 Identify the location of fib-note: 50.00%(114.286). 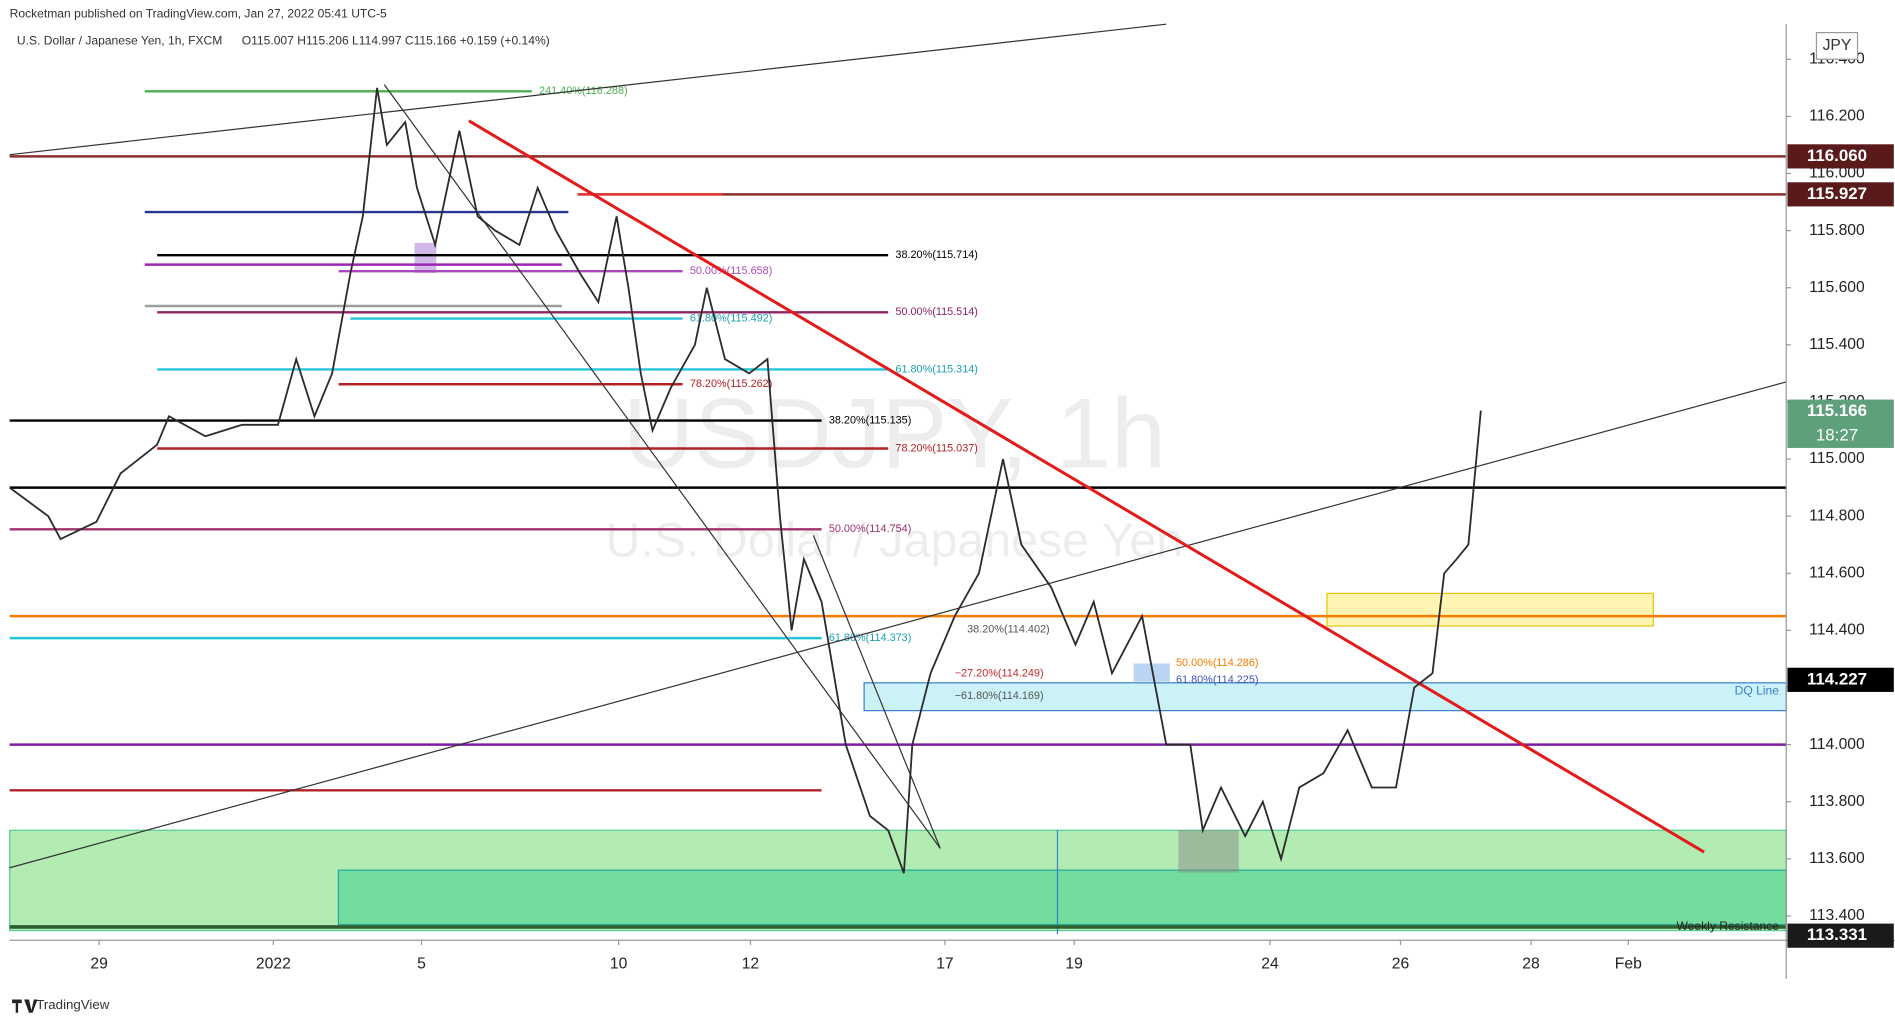
(1217, 663).